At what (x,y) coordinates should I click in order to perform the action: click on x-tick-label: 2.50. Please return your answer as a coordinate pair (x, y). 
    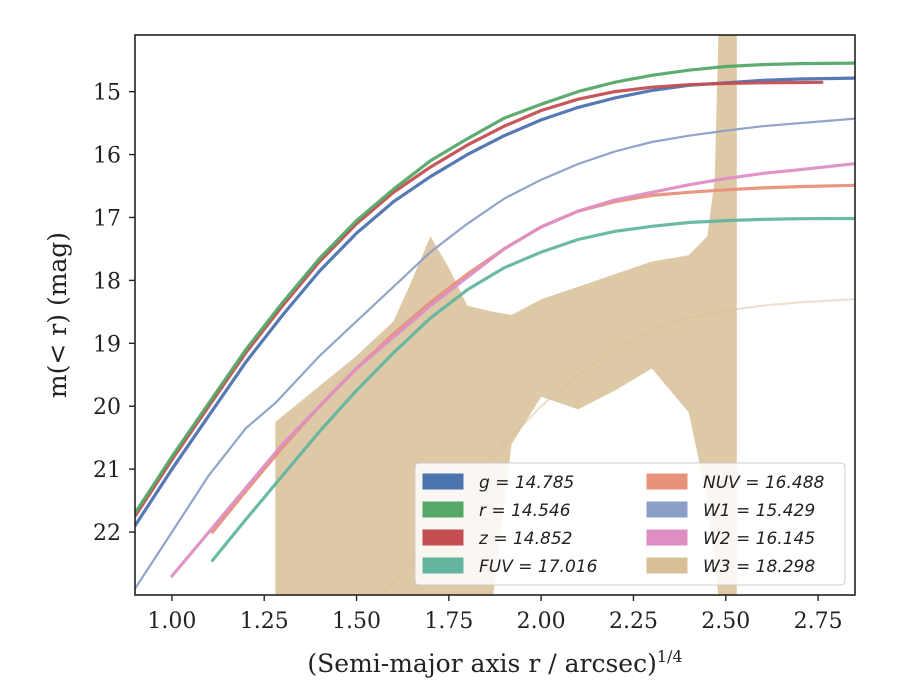
    Looking at the image, I should click on (725, 621).